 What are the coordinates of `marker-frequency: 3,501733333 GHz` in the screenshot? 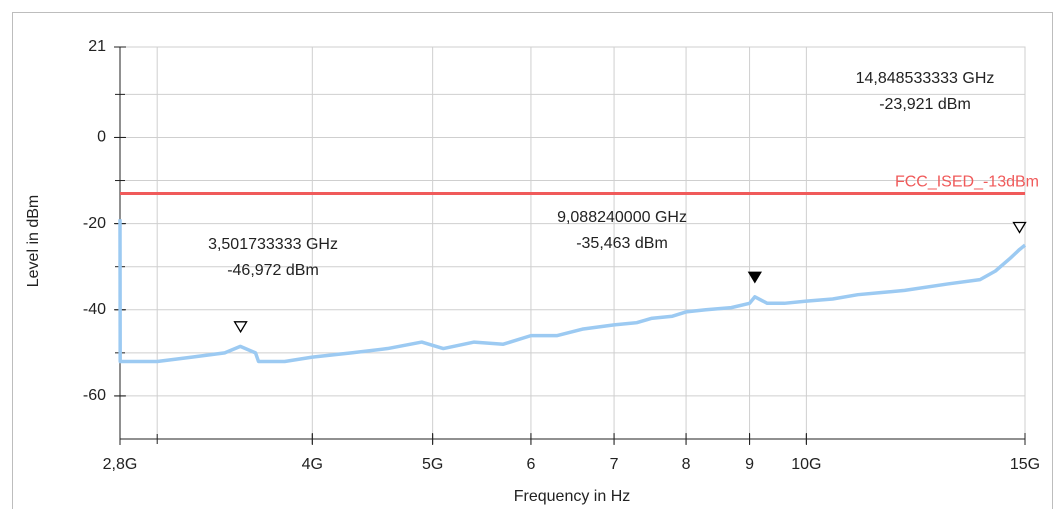 It's located at (273, 244).